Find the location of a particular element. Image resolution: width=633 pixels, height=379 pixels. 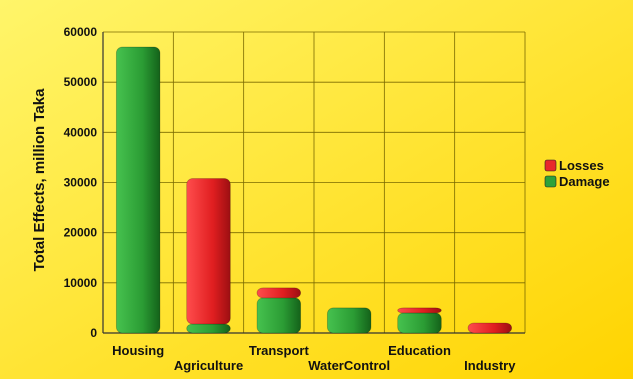

legend-swatch-losses is located at coordinates (550, 165).